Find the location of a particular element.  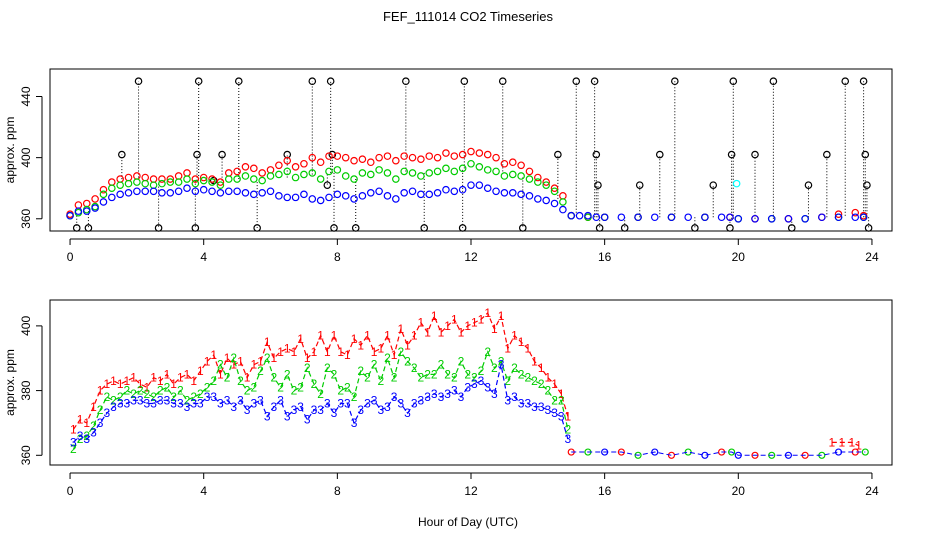

y-tick-label: 380 is located at coordinates (26, 390).